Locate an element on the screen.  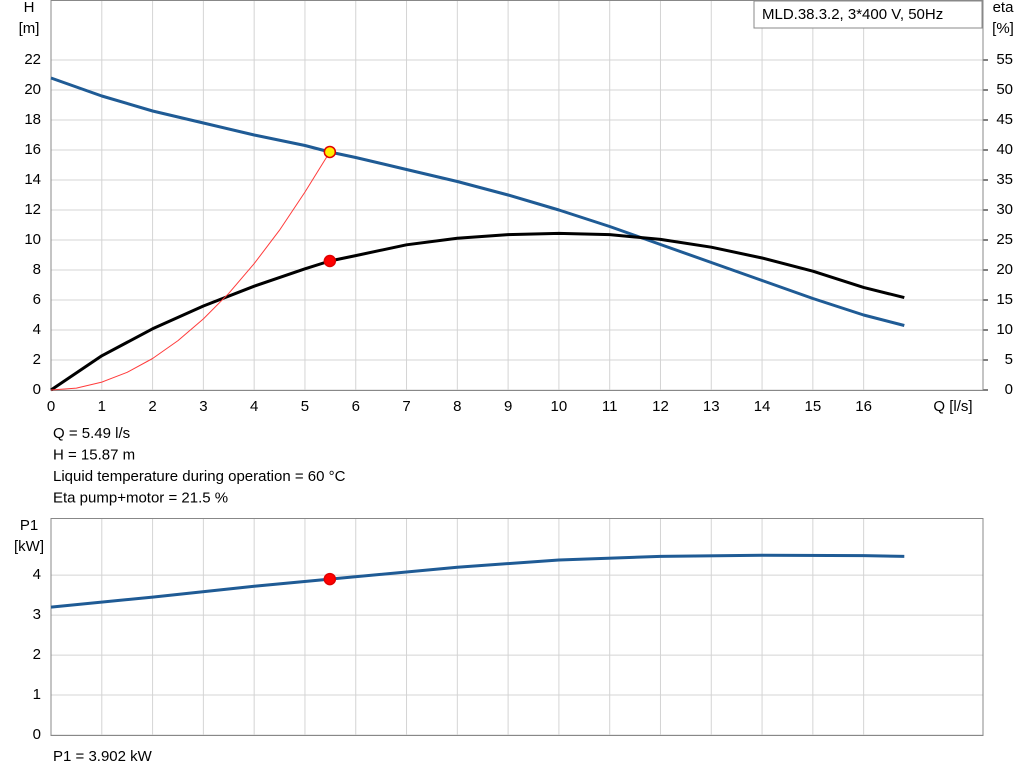
y2-tick-label: 40 is located at coordinates (1004, 149).